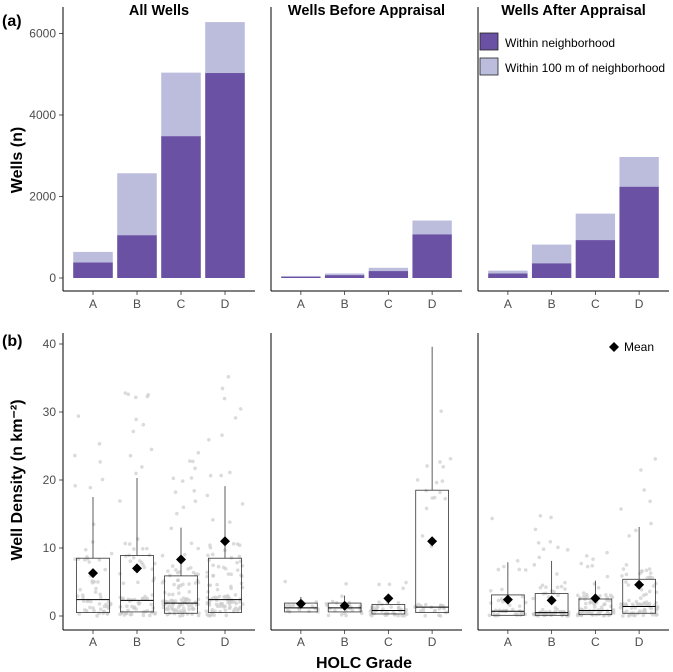  Describe the element at coordinates (364, 663) in the screenshot. I see `x-axis-title: HOLC Grade` at that location.